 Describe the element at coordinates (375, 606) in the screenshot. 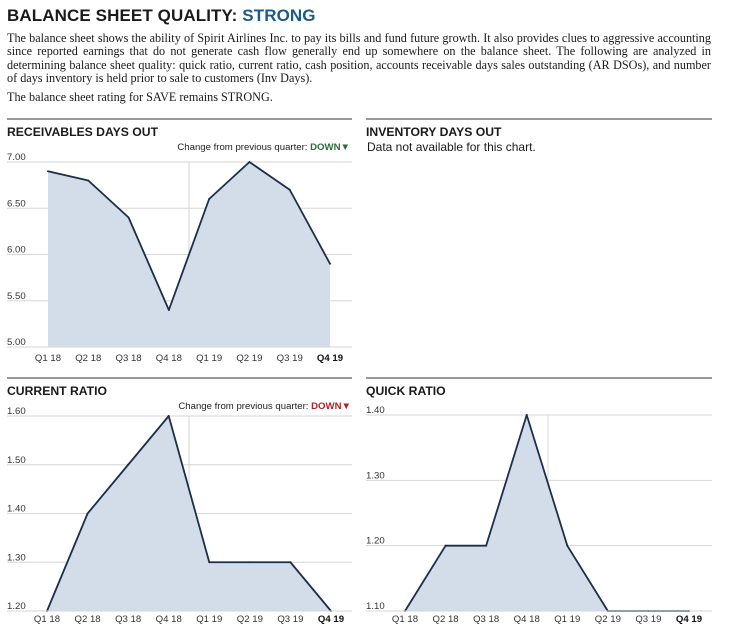

I see `y-tick-label: 1.10` at that location.